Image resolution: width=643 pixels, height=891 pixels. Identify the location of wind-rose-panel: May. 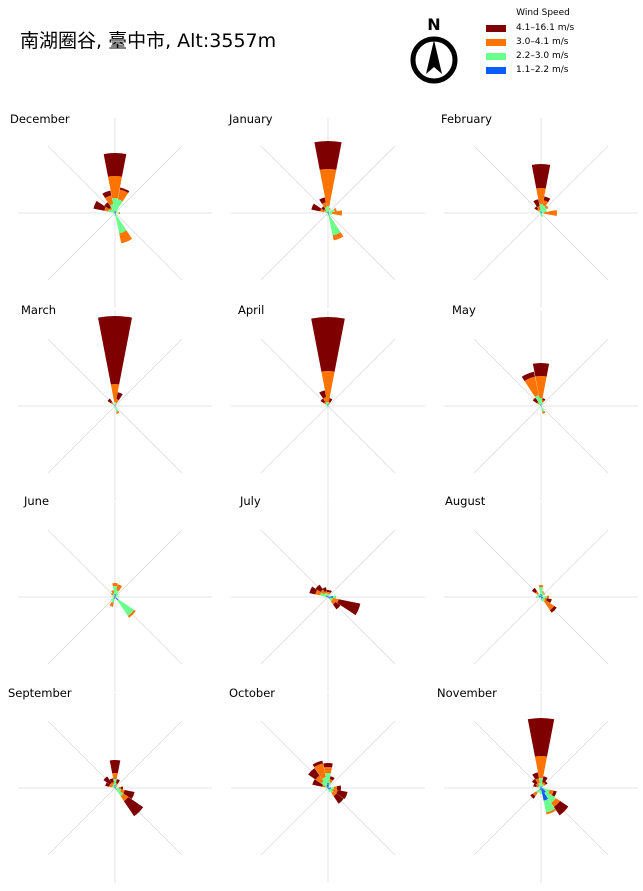
(541, 402).